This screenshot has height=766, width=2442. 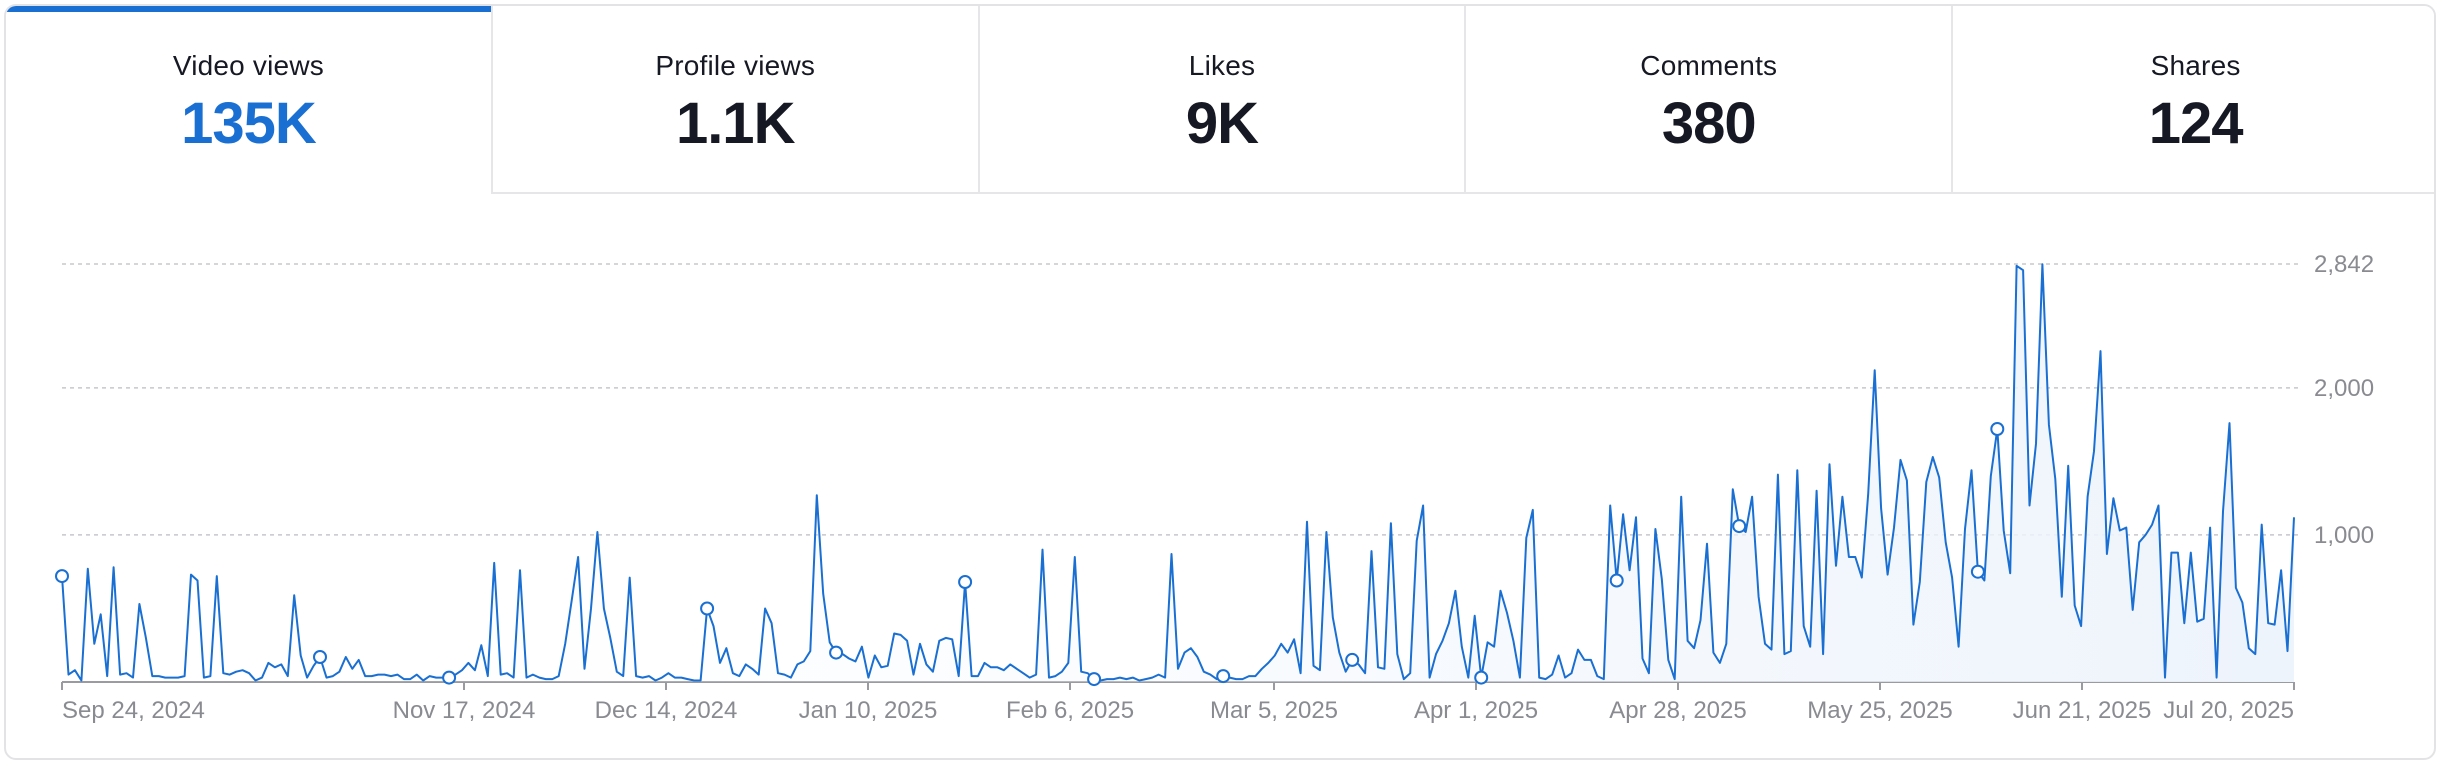 I want to click on x-tick-label: Mar 5, 2025, so click(x=1274, y=710).